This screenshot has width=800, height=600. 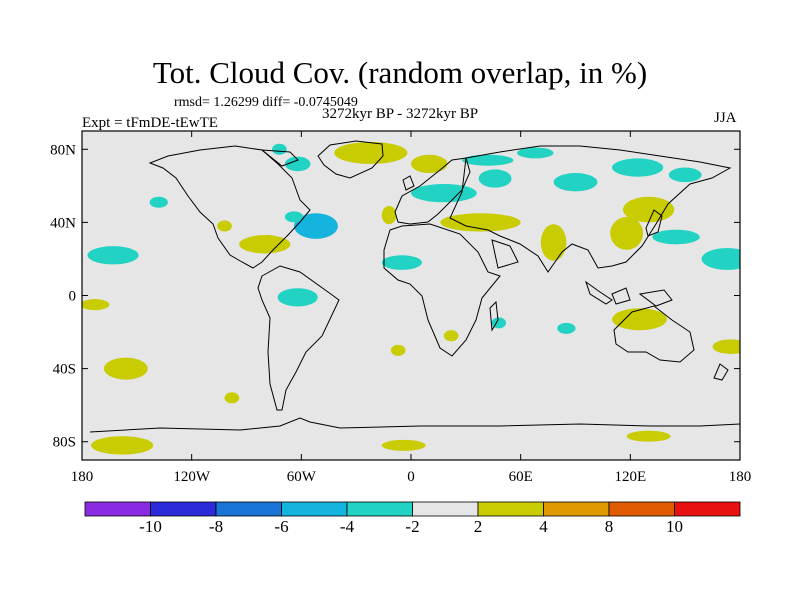 What do you see at coordinates (64, 370) in the screenshot?
I see `y-tick-label: 40S` at bounding box center [64, 370].